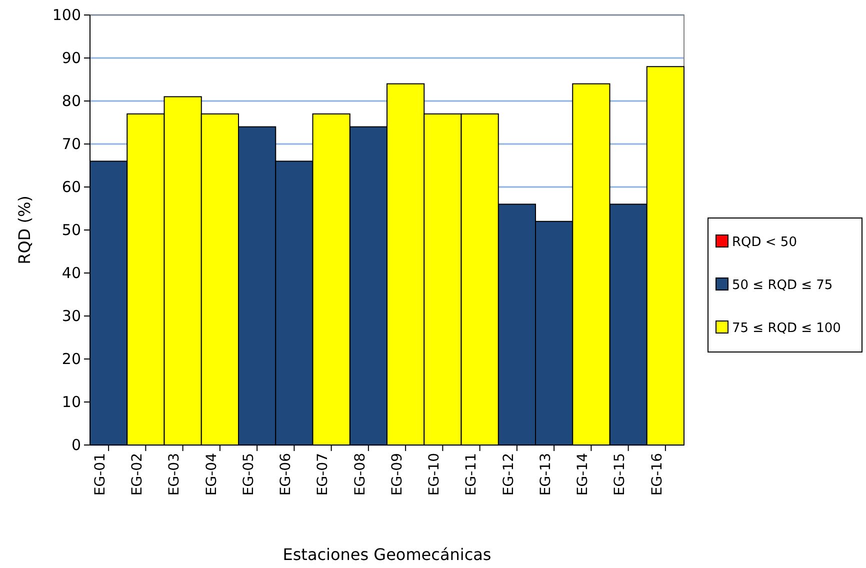 Image resolution: width=866 pixels, height=568 pixels. I want to click on x-tick-label: EG-07, so click(323, 474).